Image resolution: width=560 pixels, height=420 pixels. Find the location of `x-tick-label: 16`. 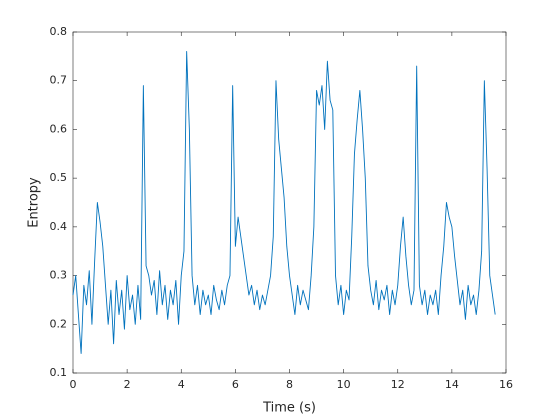

x-tick-label: 16 is located at coordinates (506, 384).